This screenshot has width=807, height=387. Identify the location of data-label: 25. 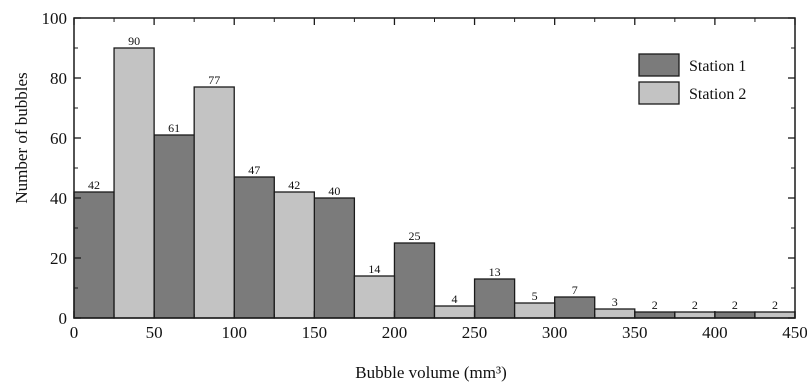
(414, 236).